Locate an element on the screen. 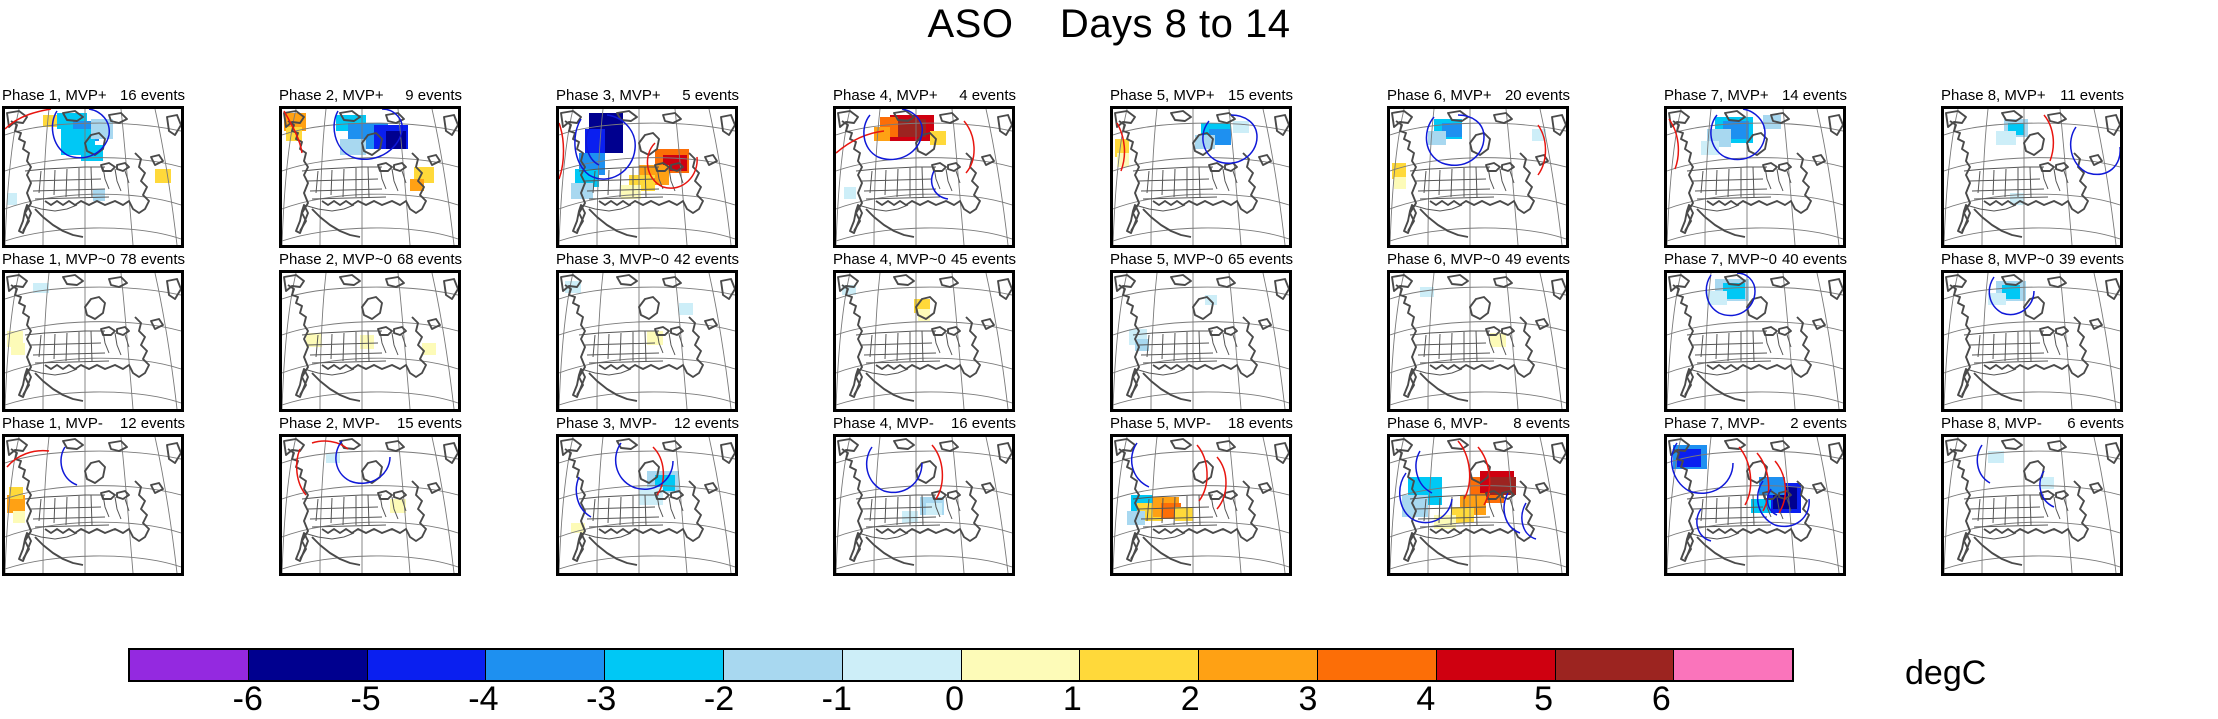 This screenshot has width=2218, height=719. colorbar-tick-label: 4 is located at coordinates (1426, 699).